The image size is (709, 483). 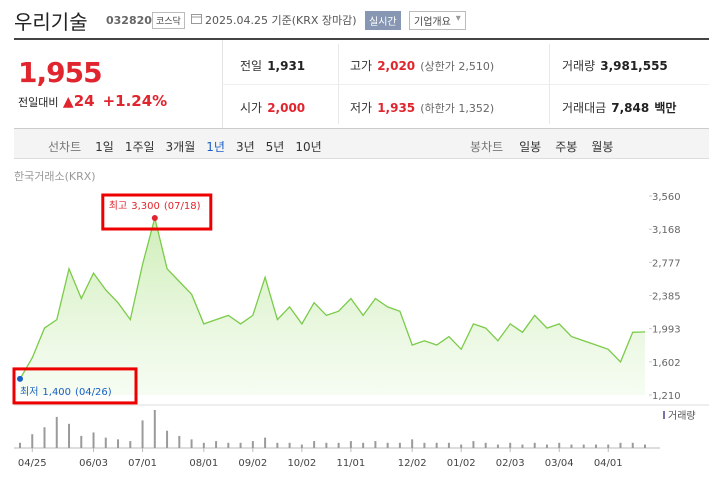 I want to click on source-label: 한국거래소(KRX), so click(x=55, y=176).